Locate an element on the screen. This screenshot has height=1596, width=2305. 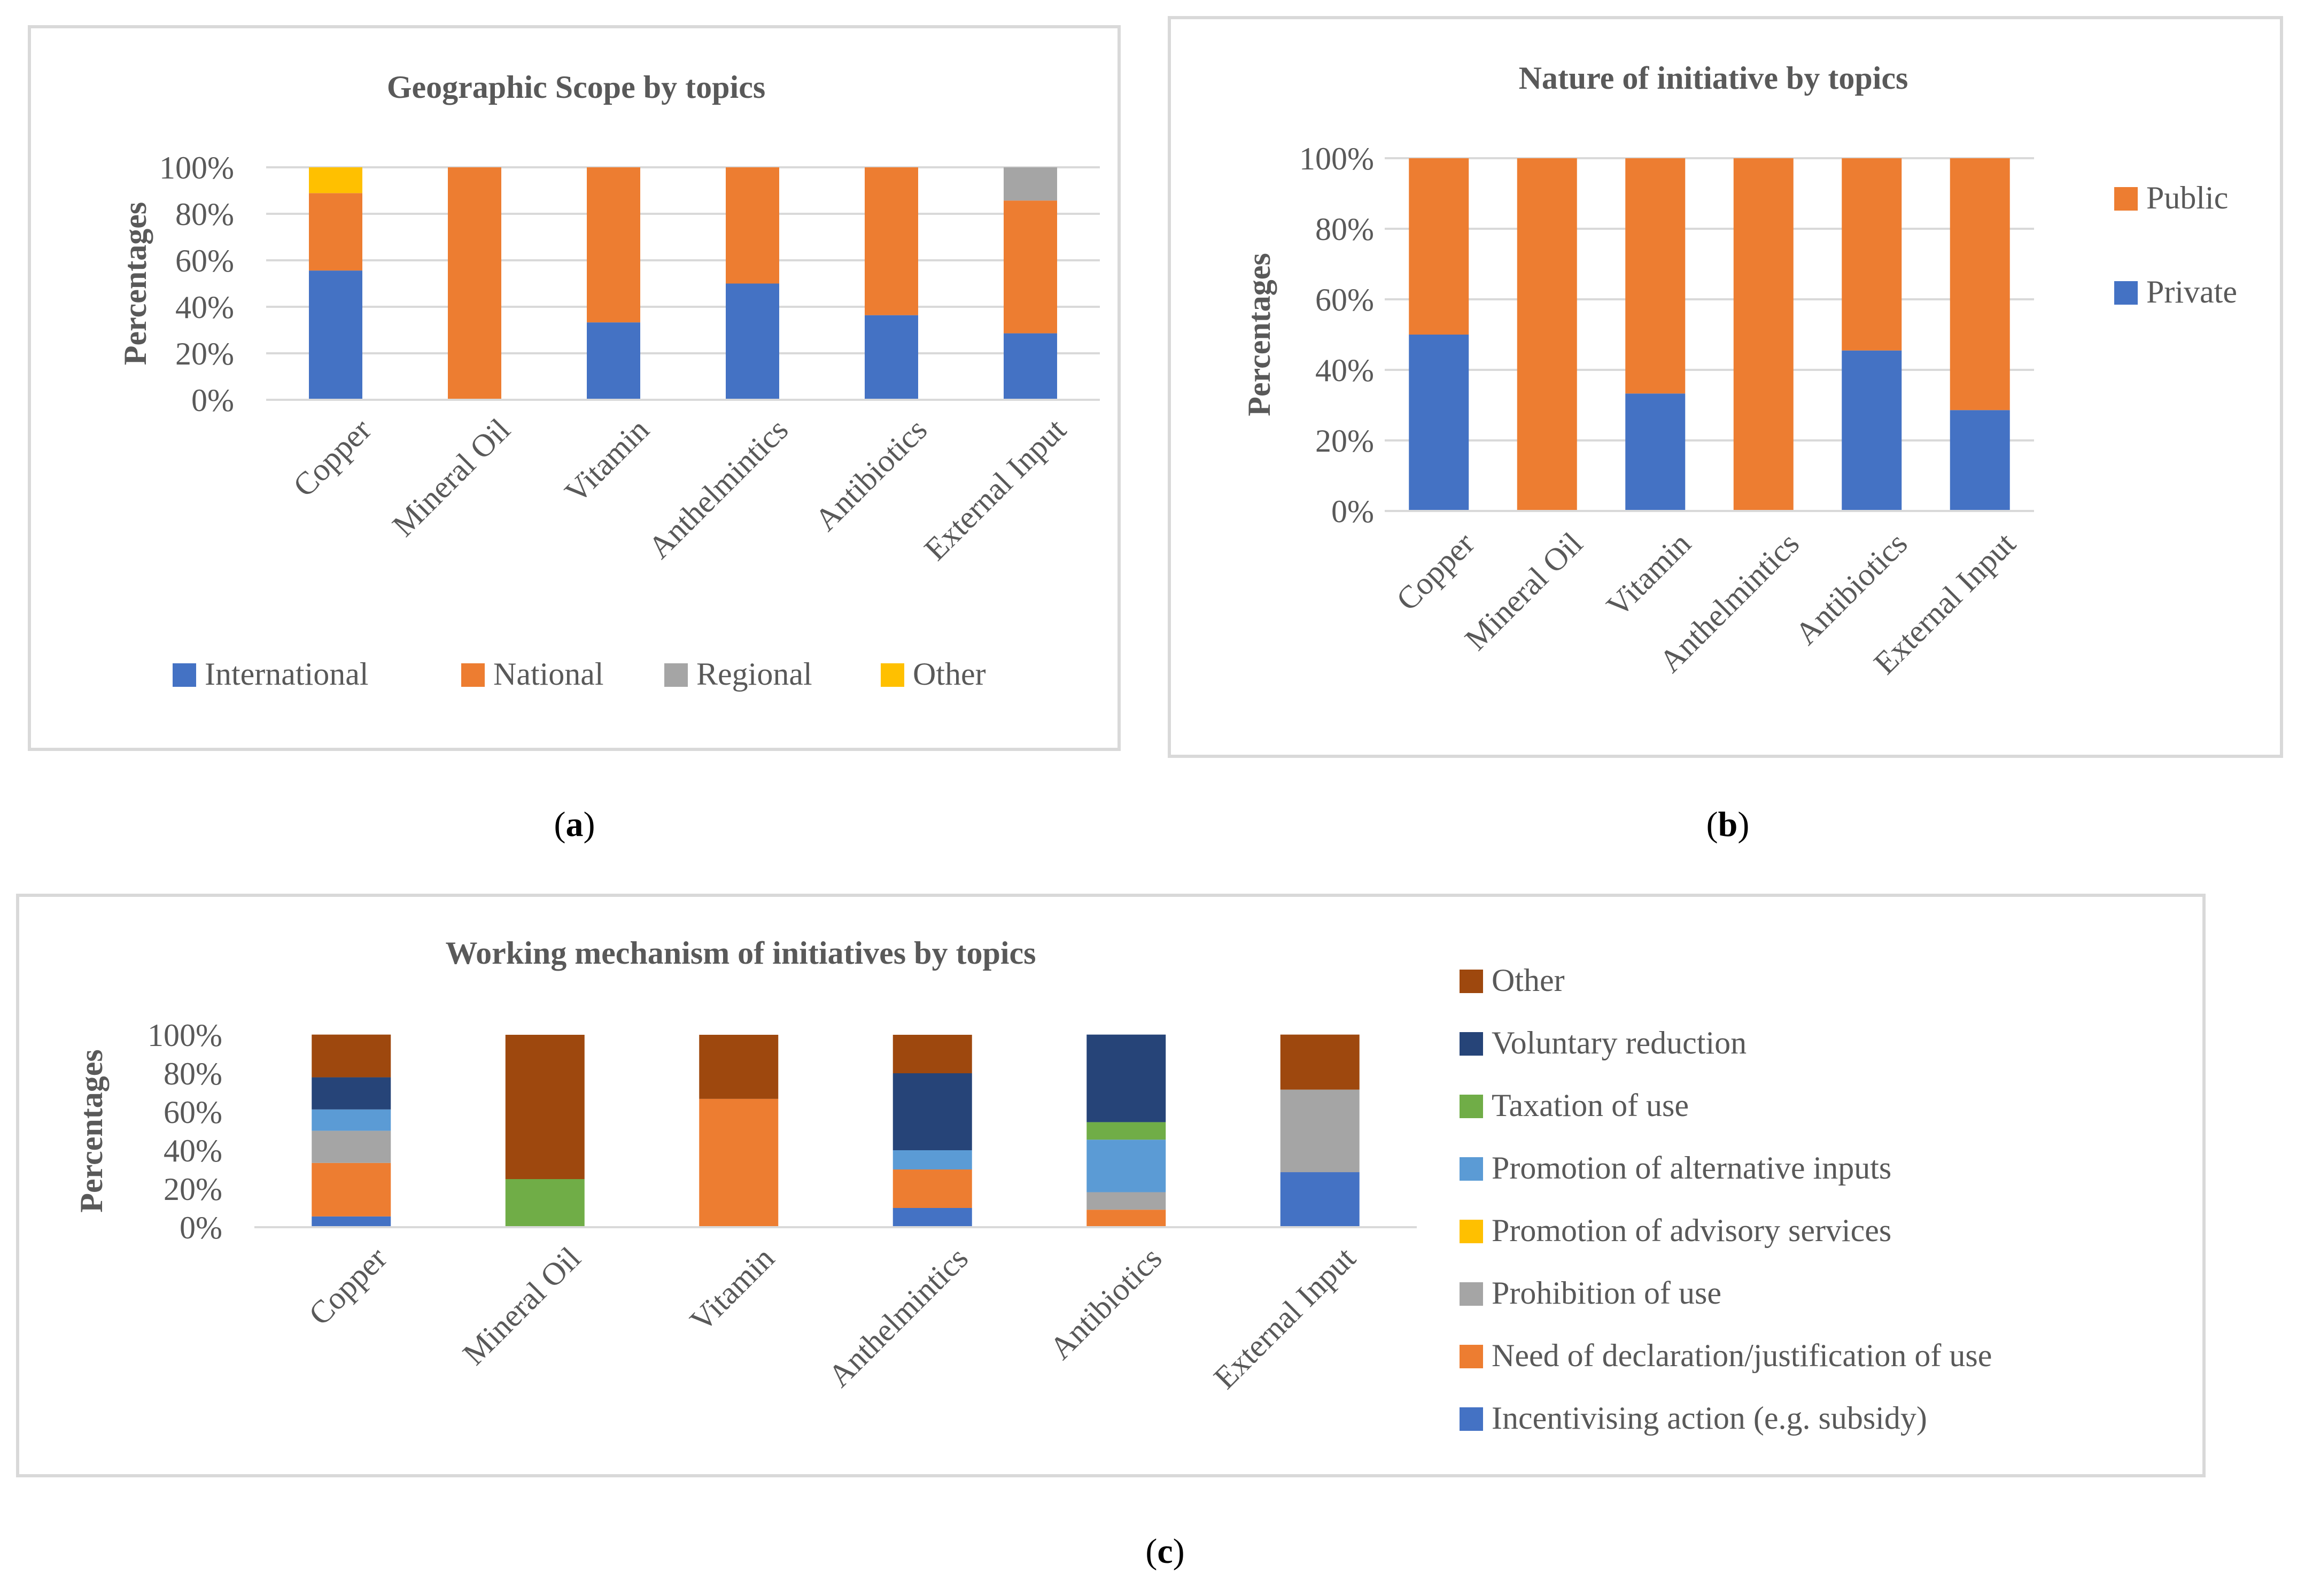
bar-external-input-incentivising-action-e-g-subsidy is located at coordinates (1320, 1199).